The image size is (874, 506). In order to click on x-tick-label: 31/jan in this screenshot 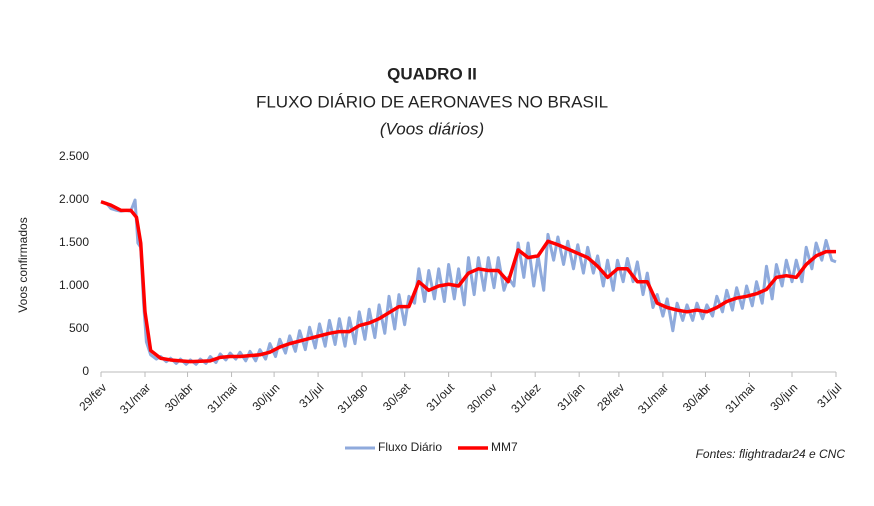, I will do `click(571, 396)`.